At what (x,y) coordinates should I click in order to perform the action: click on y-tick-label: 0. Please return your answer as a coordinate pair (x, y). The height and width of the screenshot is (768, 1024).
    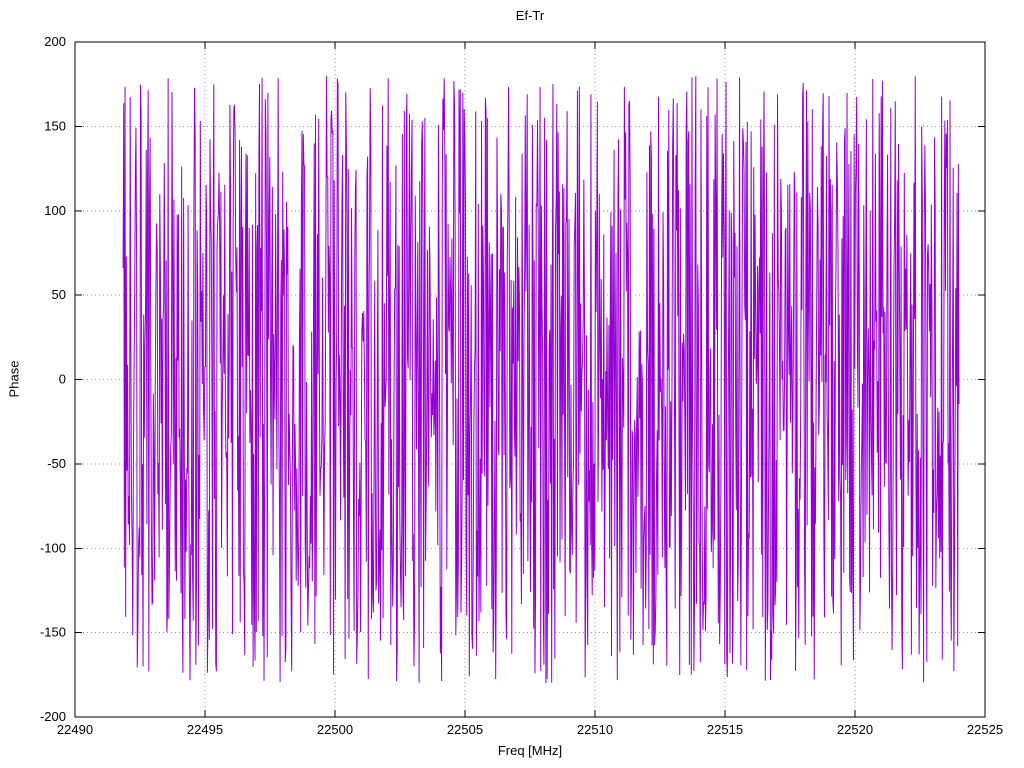
    Looking at the image, I should click on (62, 379).